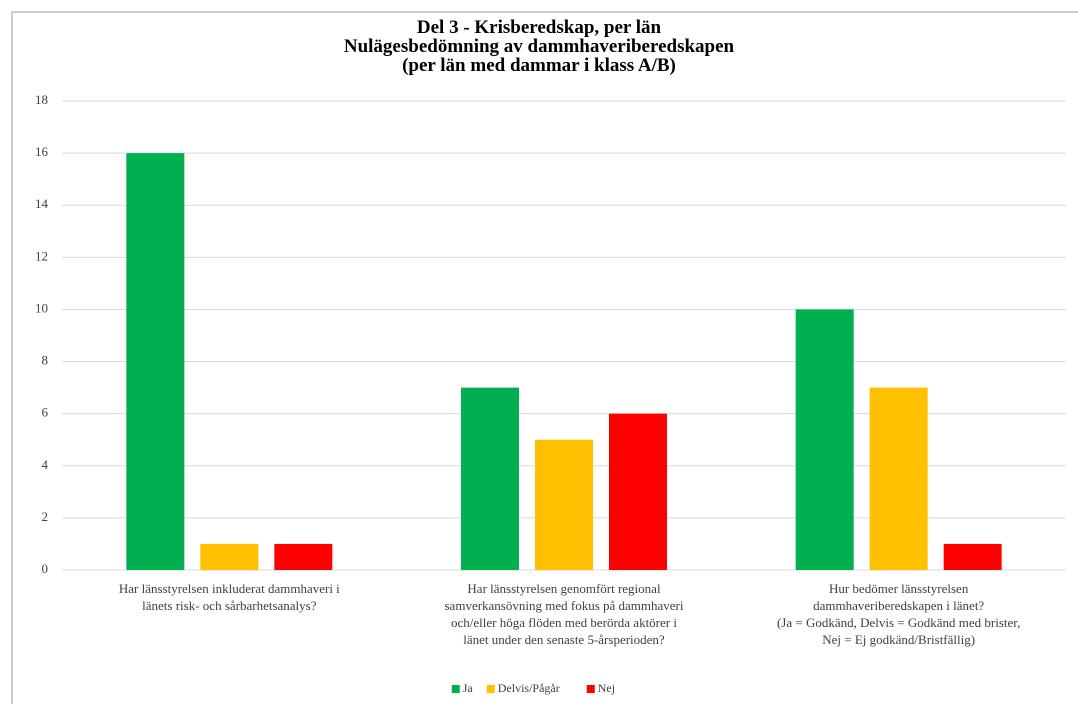  What do you see at coordinates (41, 99) in the screenshot?
I see `y-tick-label: 18` at bounding box center [41, 99].